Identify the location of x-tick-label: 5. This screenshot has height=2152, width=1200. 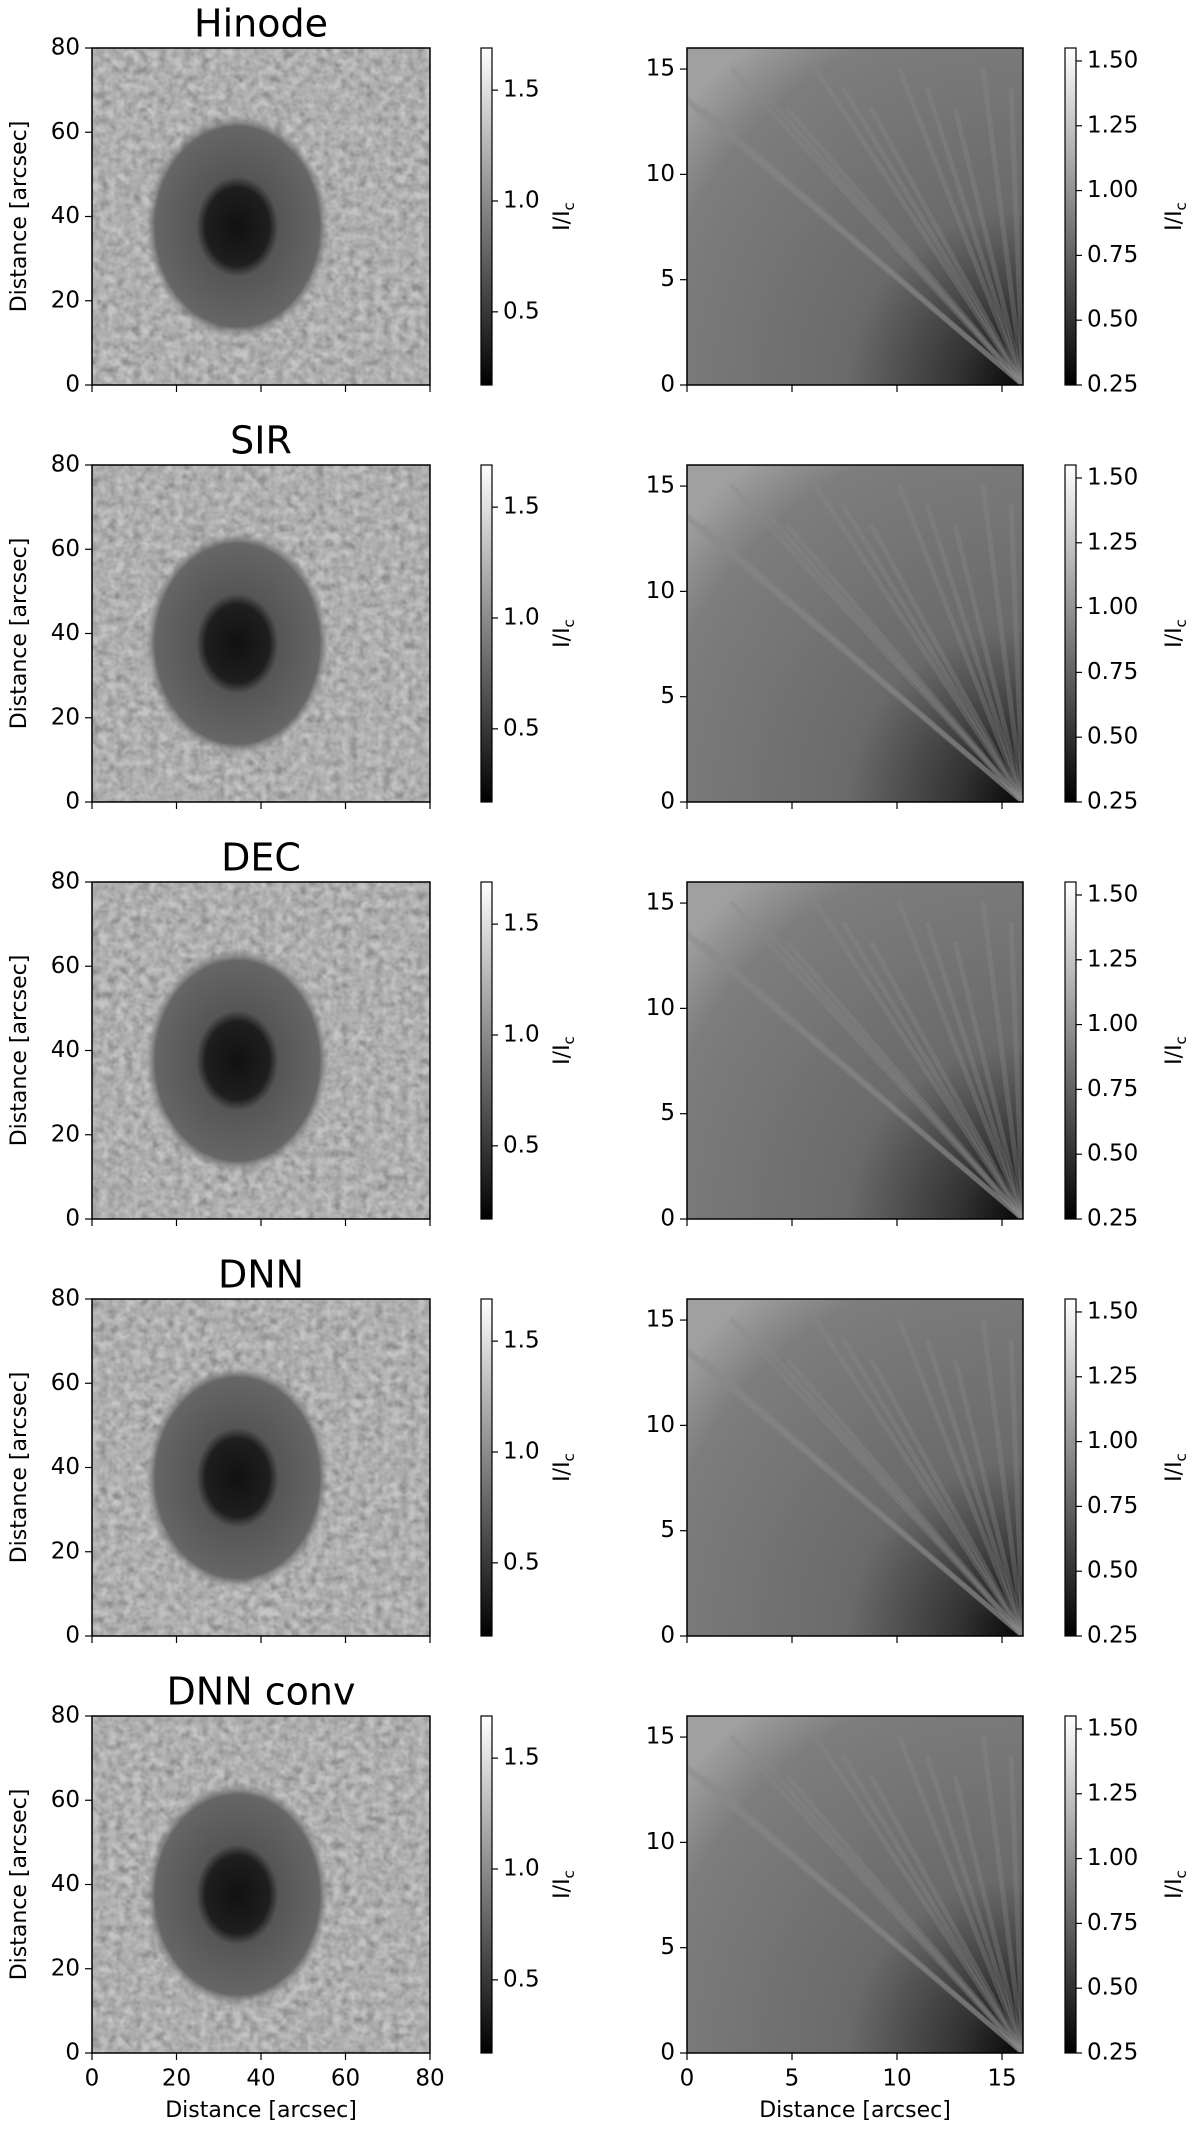
(792, 2079).